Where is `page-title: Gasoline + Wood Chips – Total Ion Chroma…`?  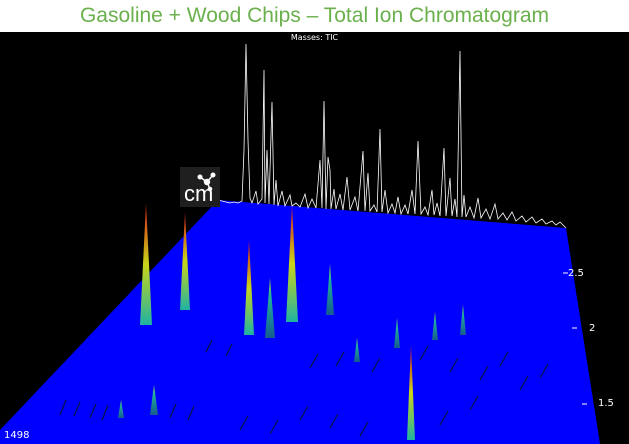
page-title: Gasoline + Wood Chips – Total Ion Chroma… is located at coordinates (314, 15).